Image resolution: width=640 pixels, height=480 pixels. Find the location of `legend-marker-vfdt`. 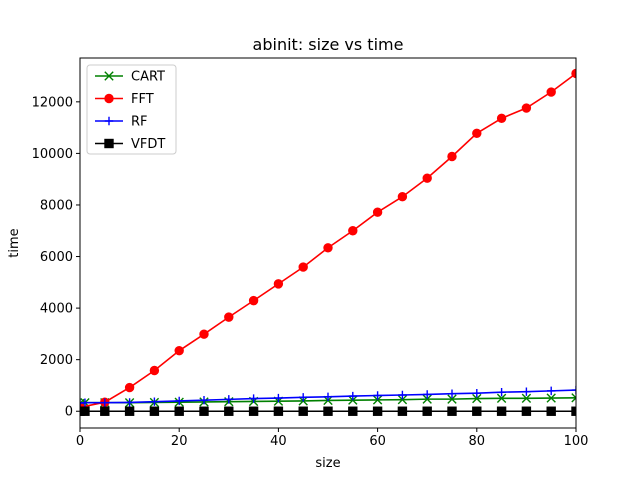

legend-marker-vfdt is located at coordinates (109, 143).